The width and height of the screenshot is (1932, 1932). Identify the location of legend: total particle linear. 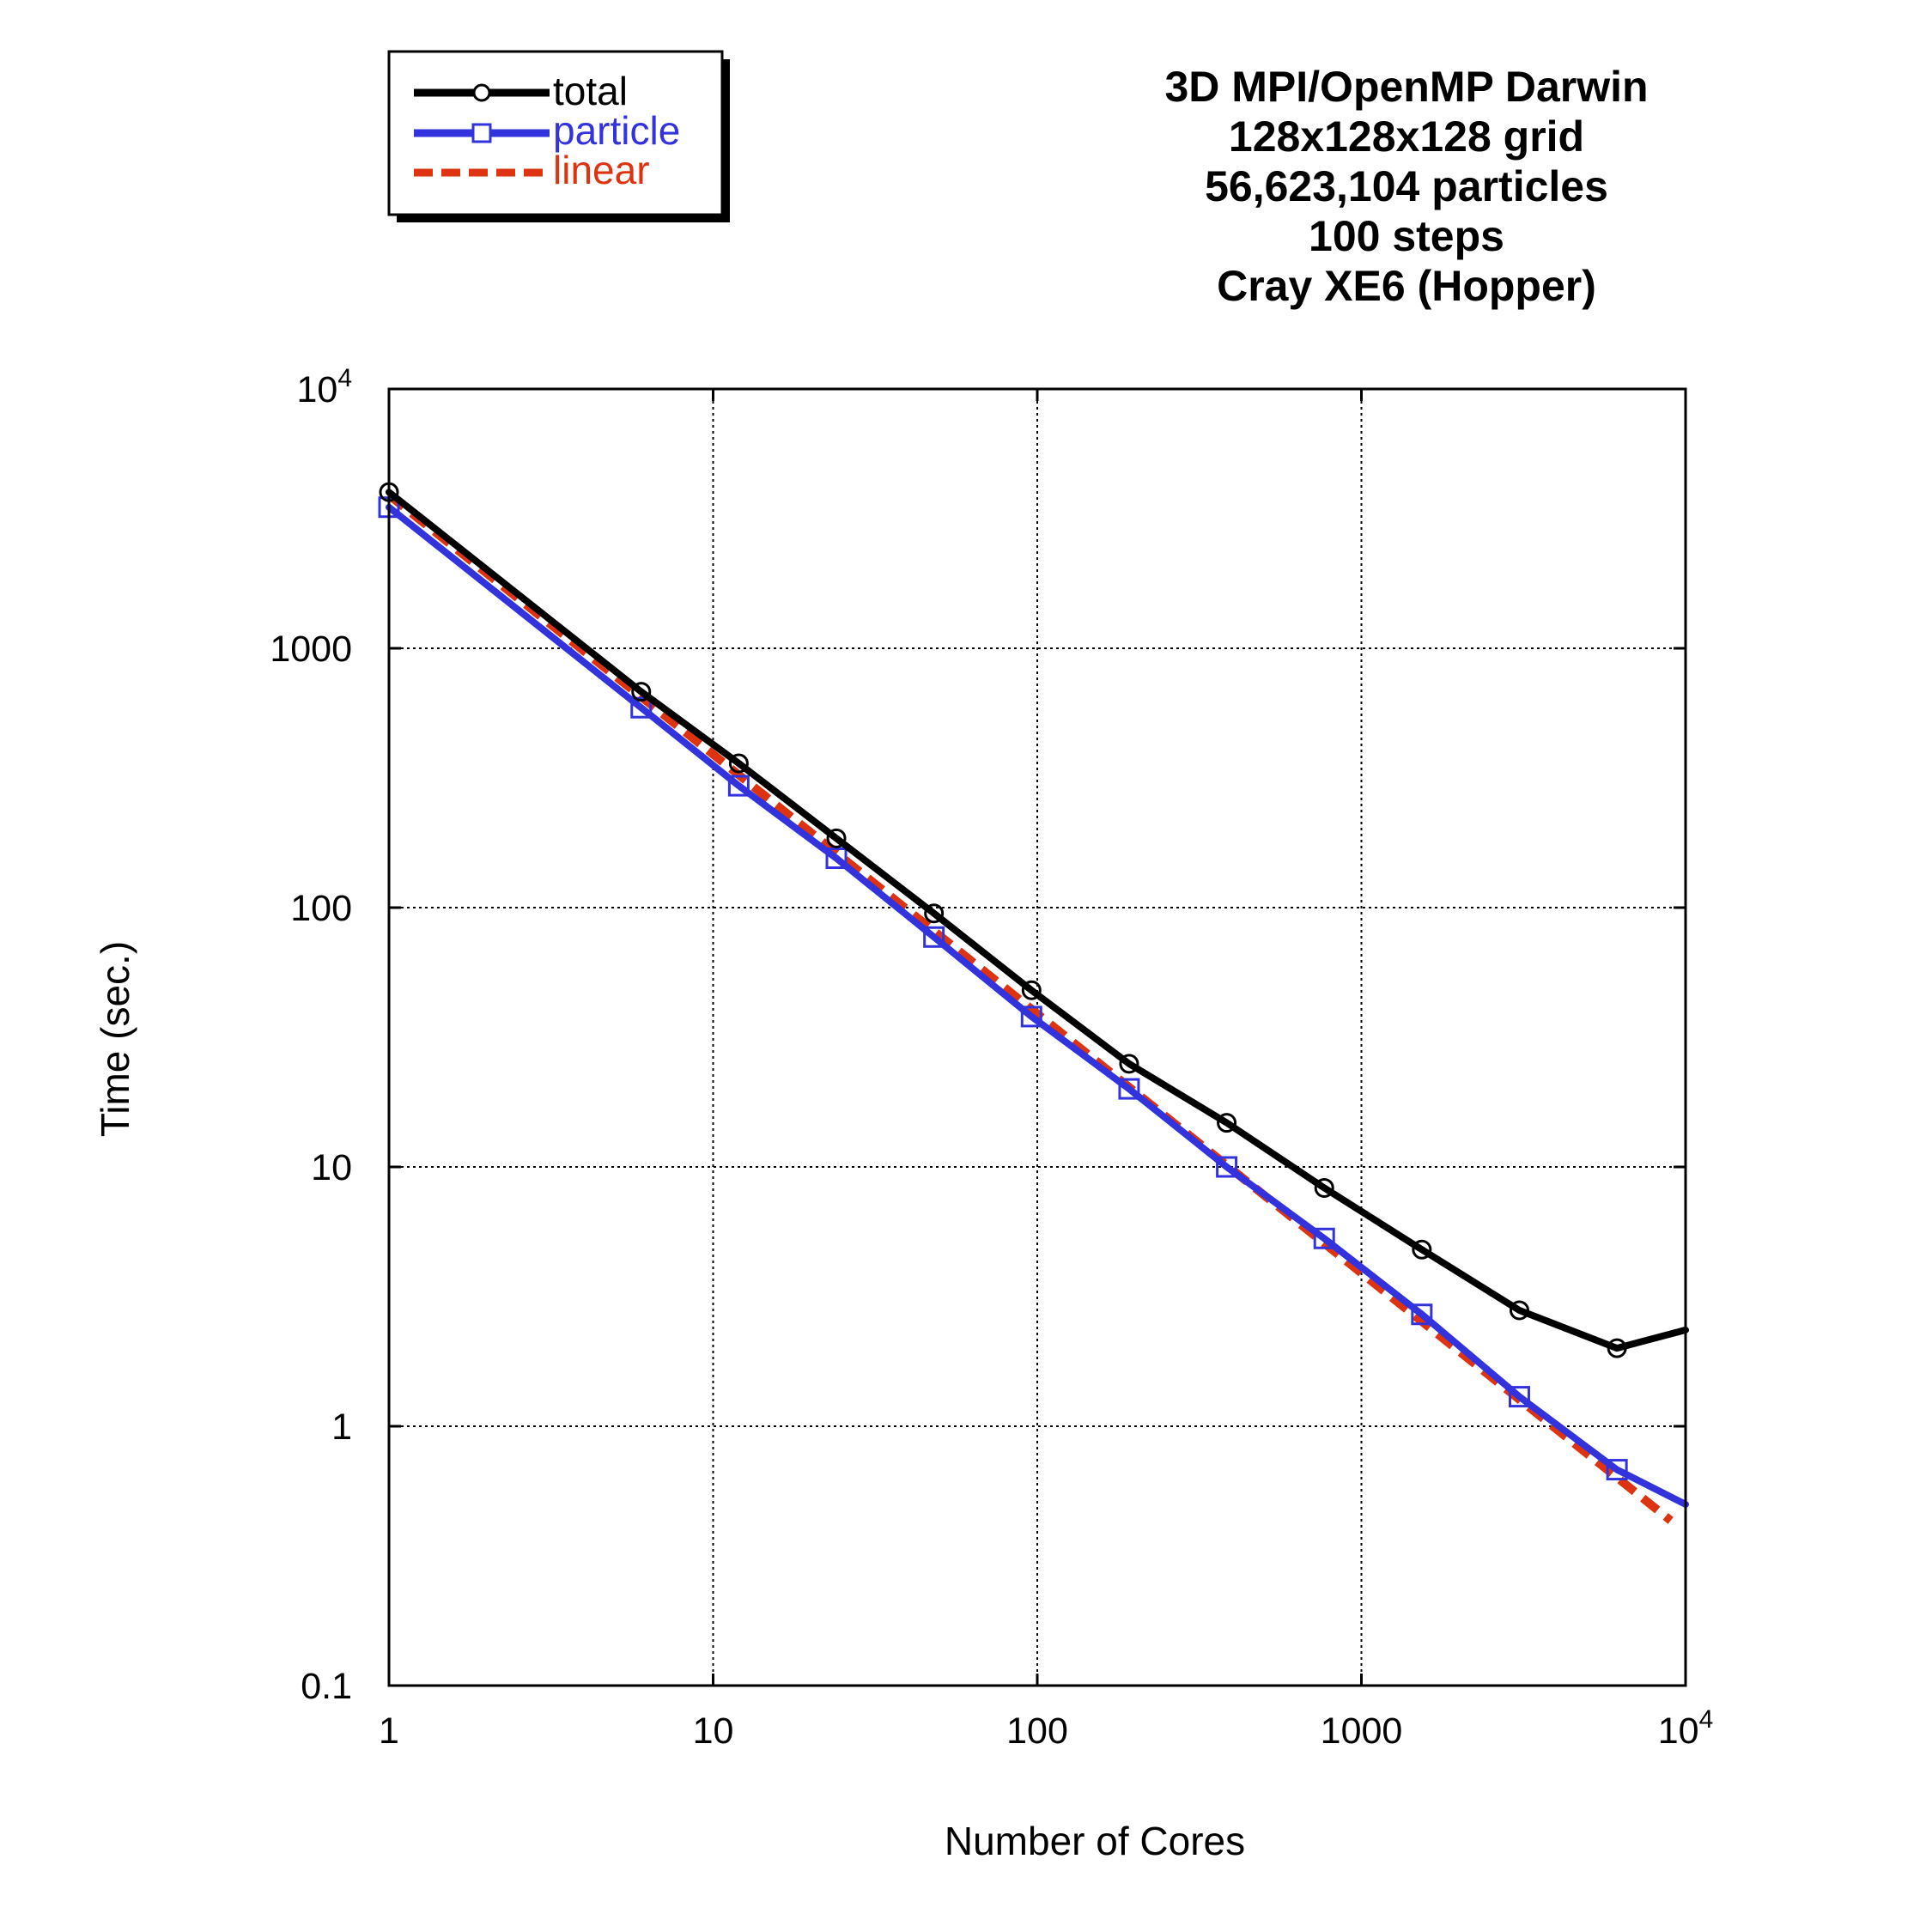
(558, 136).